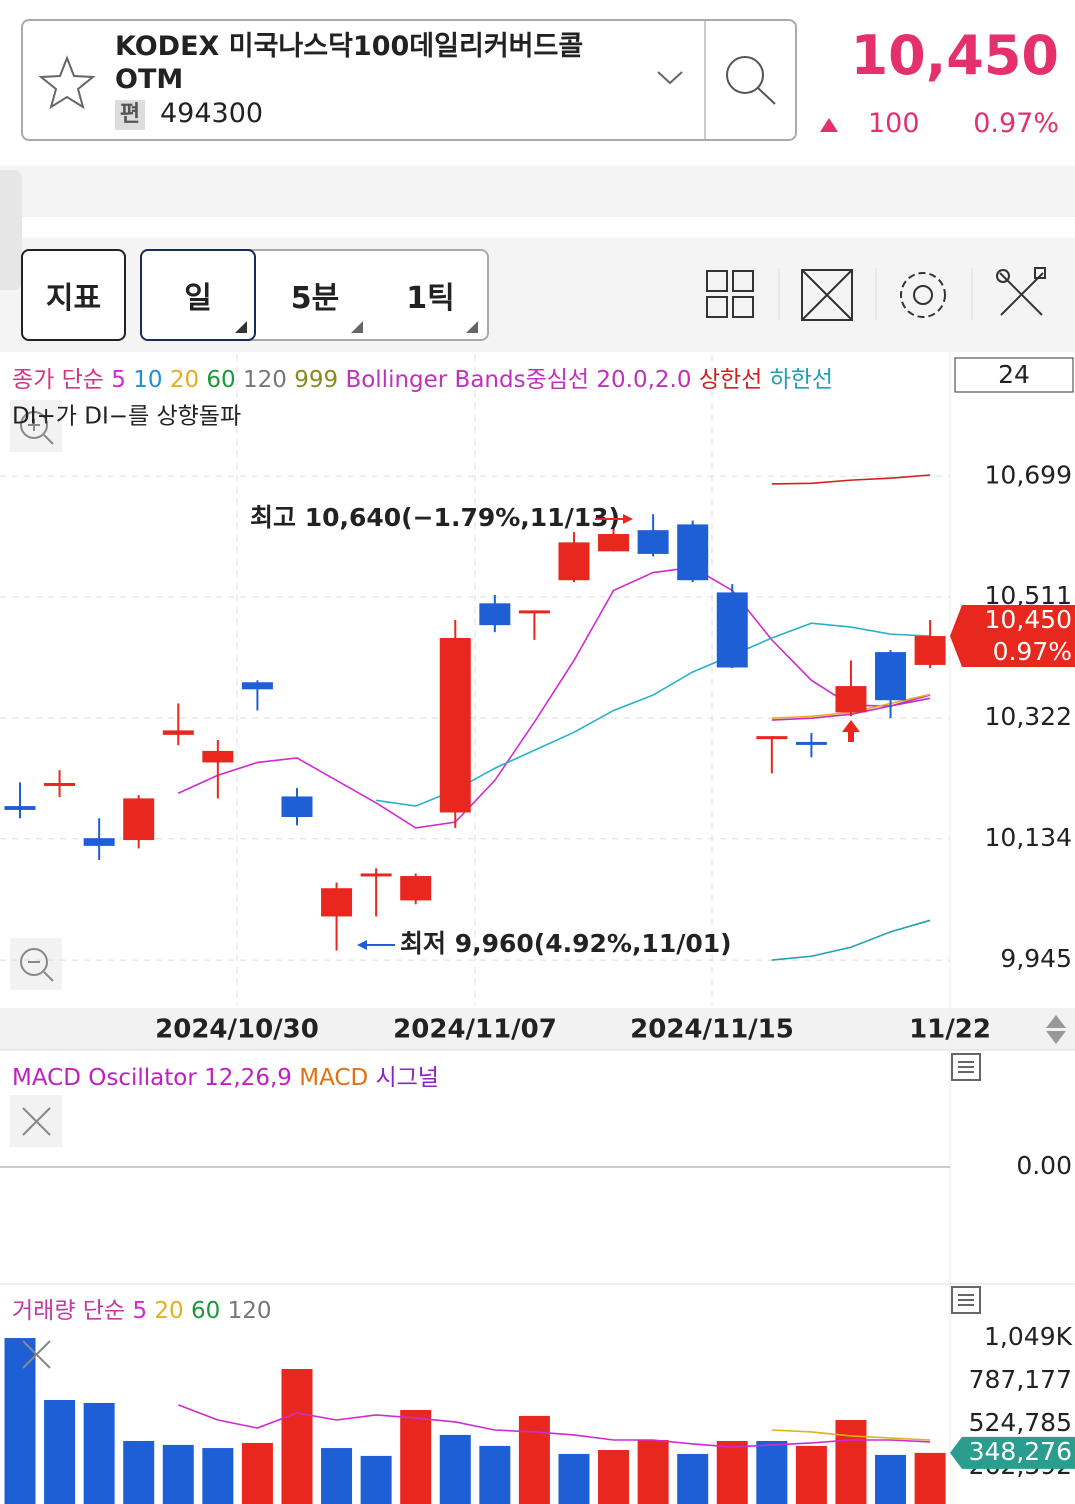 This screenshot has width=1075, height=1504. What do you see at coordinates (851, 731) in the screenshot?
I see `signal-arrow` at bounding box center [851, 731].